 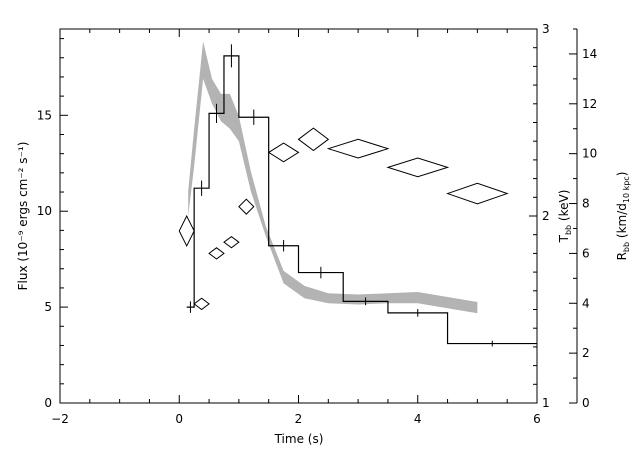 What do you see at coordinates (586, 204) in the screenshot?
I see `y3-tick-label: 8` at bounding box center [586, 204].